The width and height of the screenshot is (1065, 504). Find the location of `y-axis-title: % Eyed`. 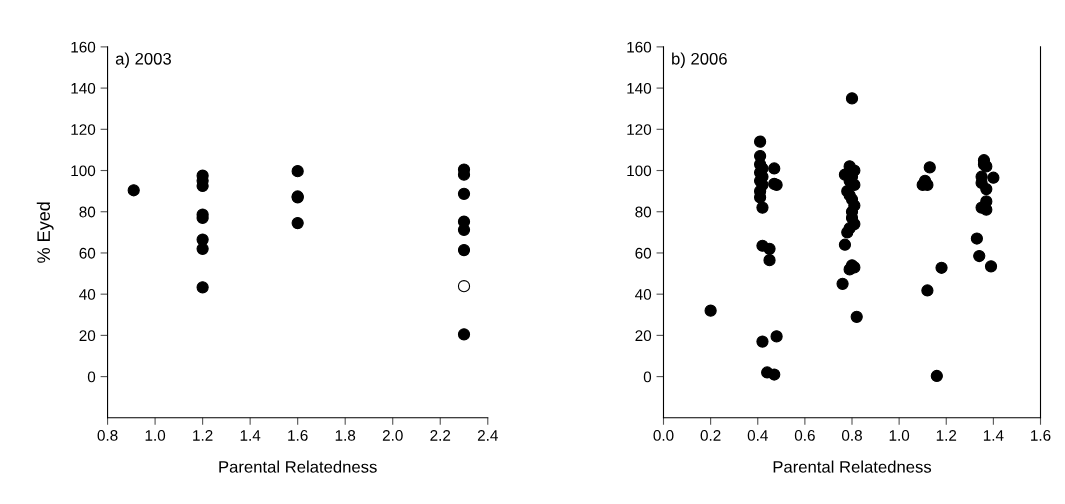

y-axis-title: % Eyed is located at coordinates (45, 232).